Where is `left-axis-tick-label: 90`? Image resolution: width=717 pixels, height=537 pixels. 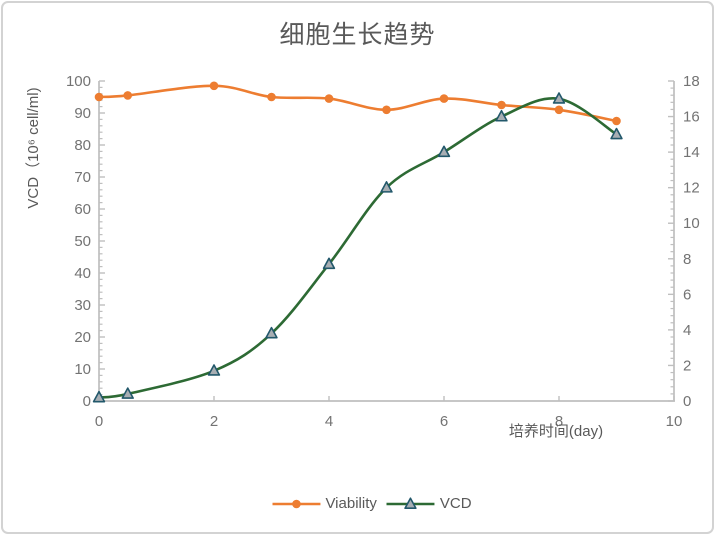 left-axis-tick-label: 90 is located at coordinates (82, 113).